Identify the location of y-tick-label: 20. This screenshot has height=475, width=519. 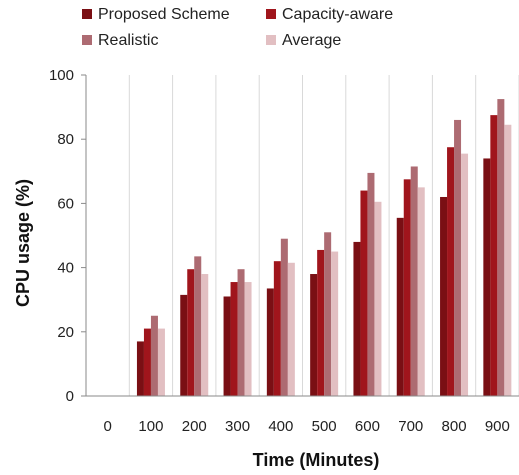
(65, 332).